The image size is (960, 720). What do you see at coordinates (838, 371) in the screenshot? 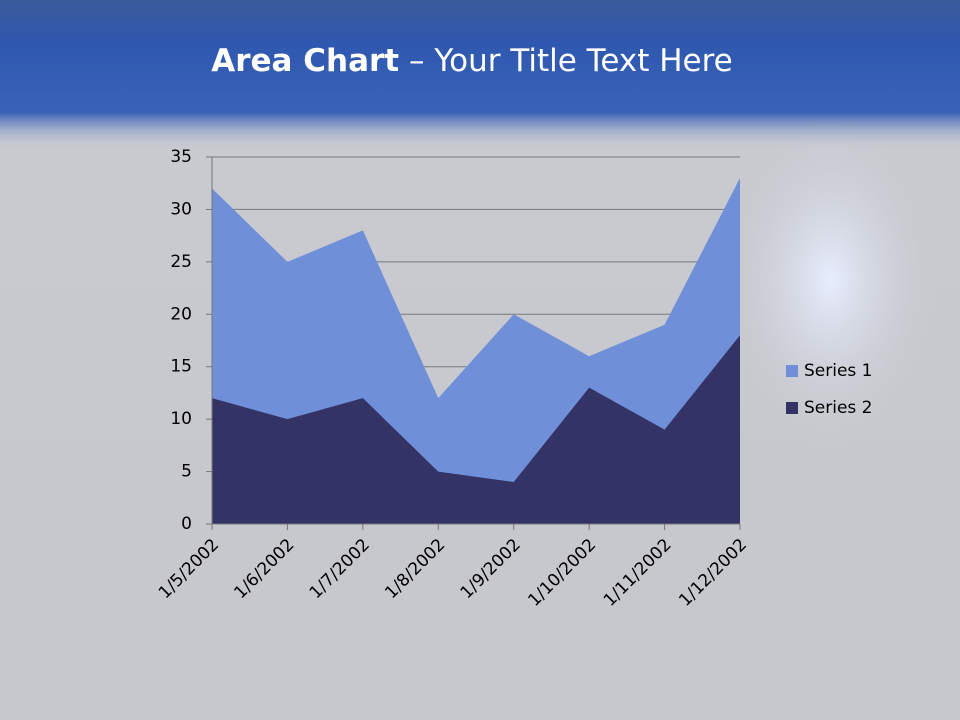
I see `legend-label: Series 1` at bounding box center [838, 371].